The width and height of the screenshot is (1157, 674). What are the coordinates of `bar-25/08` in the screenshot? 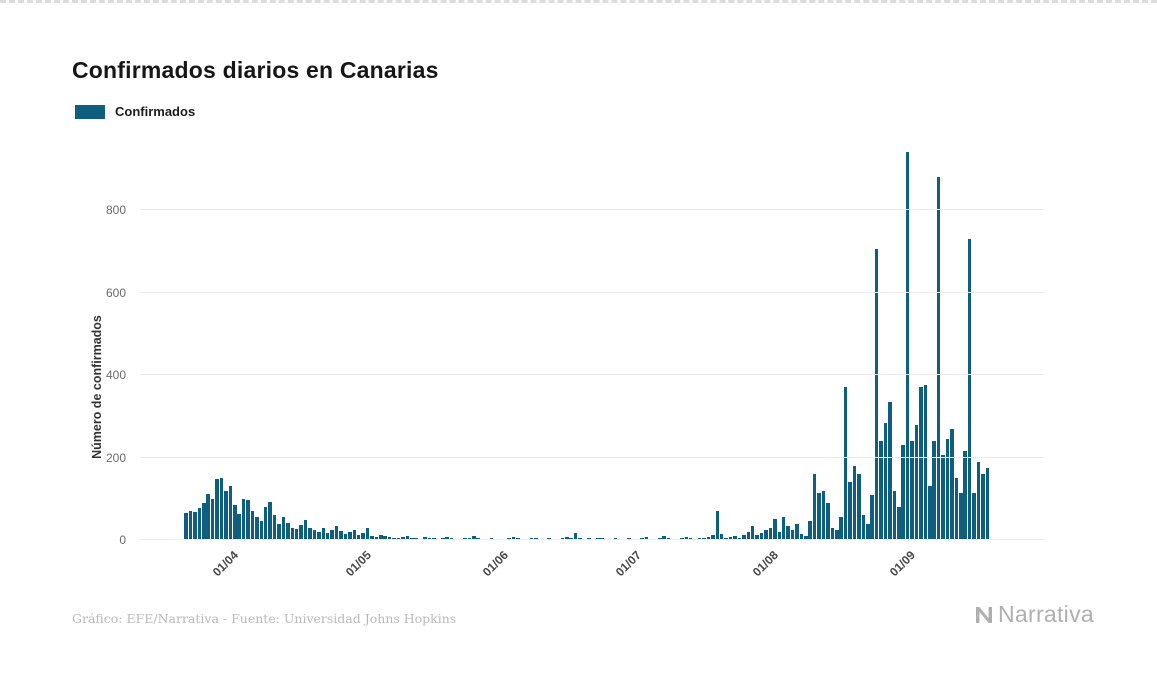 It's located at (876, 394).